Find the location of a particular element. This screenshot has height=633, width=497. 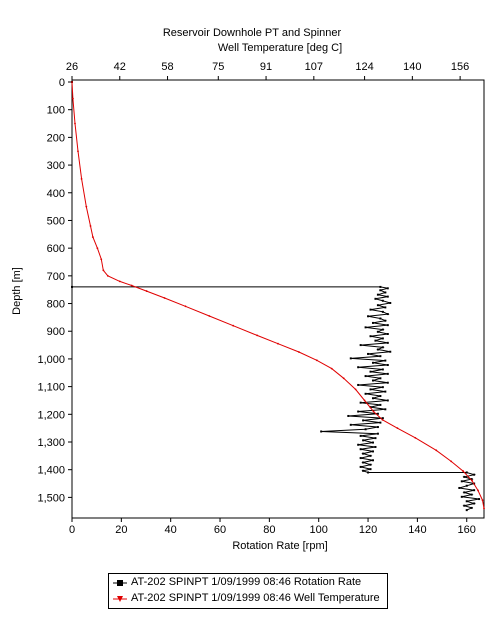

y-tick-label: 900 is located at coordinates (56, 332).